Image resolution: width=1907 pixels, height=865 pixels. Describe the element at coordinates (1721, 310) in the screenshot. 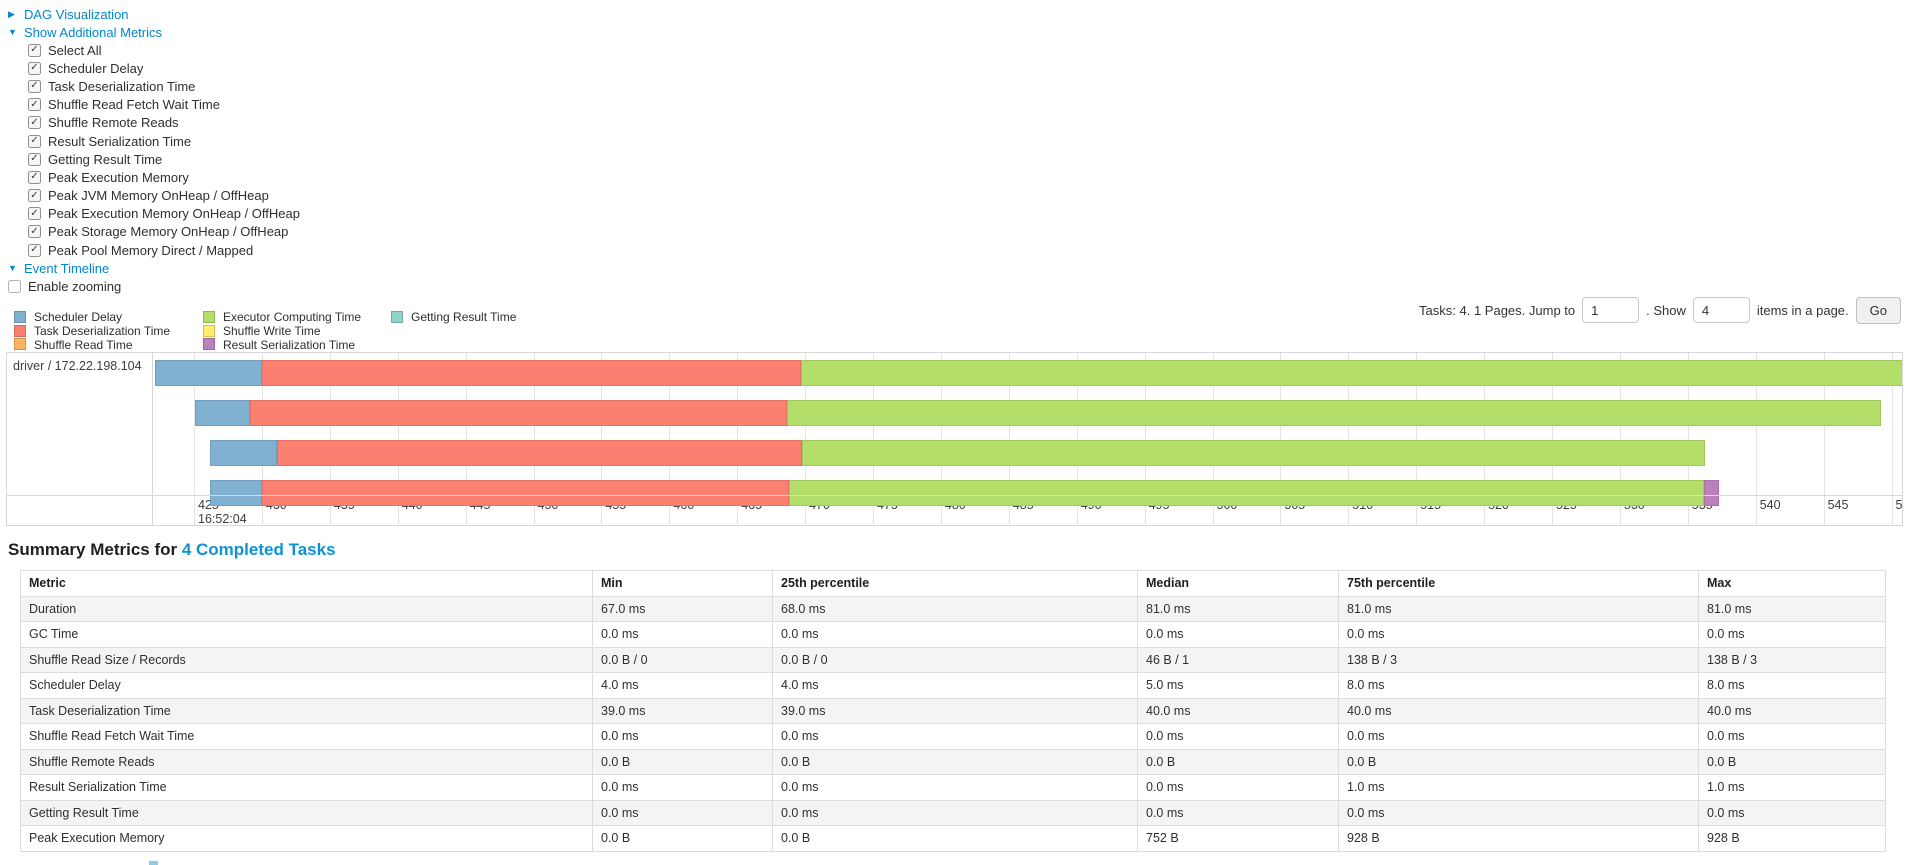

I see `items-per-page-input` at that location.